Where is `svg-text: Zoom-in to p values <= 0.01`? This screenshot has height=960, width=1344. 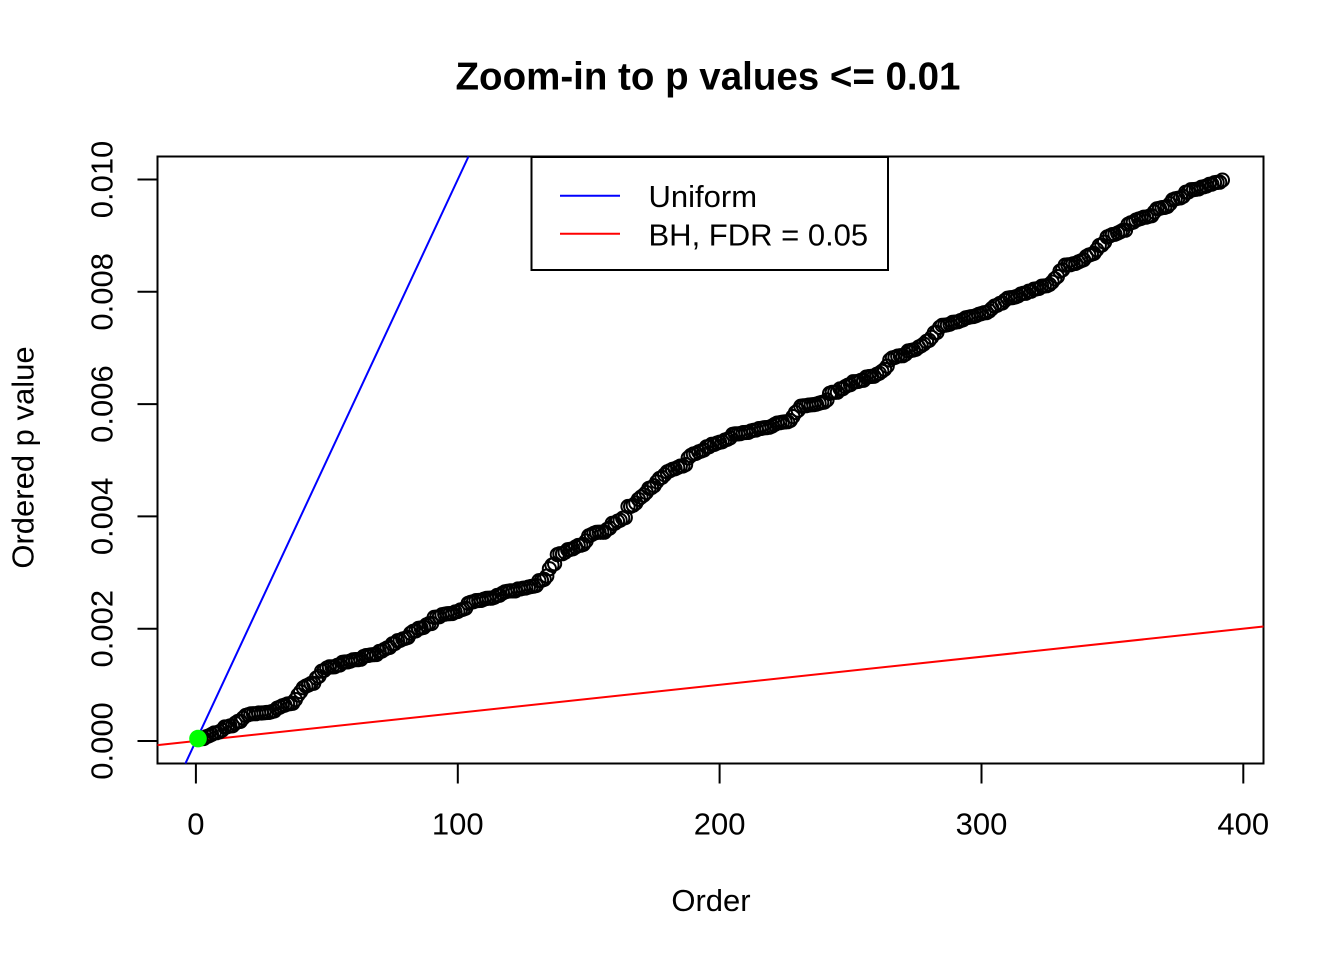
svg-text: Zoom-in to p values <= 0.01 is located at coordinates (708, 77).